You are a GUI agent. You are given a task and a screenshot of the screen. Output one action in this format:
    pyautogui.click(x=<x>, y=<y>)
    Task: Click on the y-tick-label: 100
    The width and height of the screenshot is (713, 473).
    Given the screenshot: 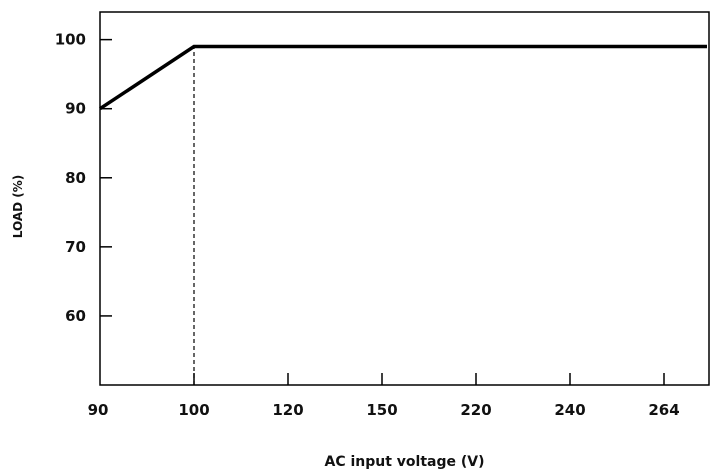 What is the action you would take?
    pyautogui.click(x=70, y=40)
    